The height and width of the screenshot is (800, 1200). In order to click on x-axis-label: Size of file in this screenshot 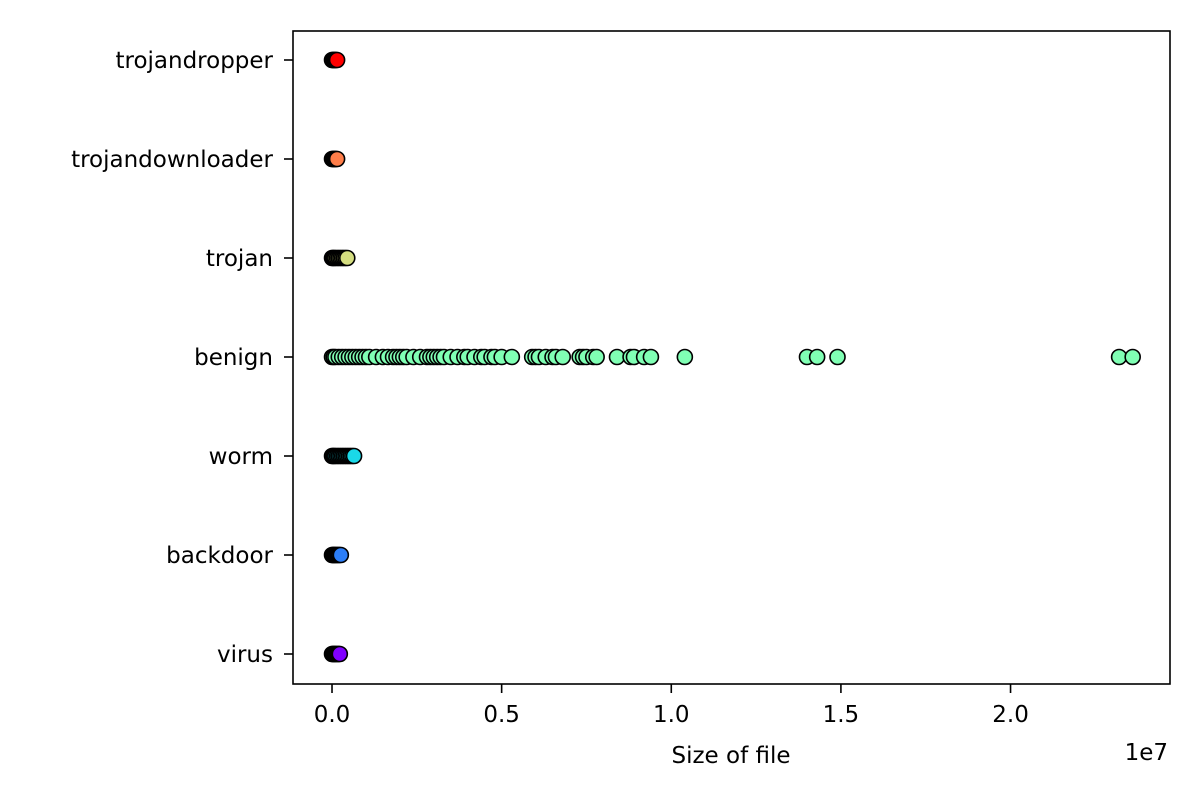, I will do `click(730, 756)`.